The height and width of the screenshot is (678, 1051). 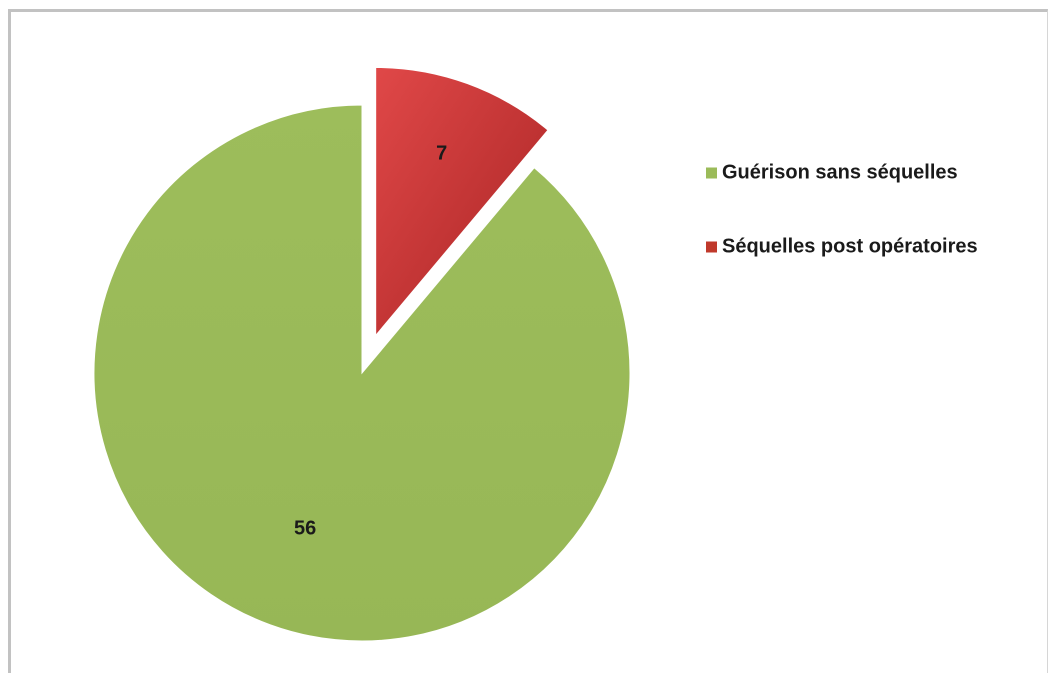 I want to click on data-label-sequelles-post-operatoires: 7, so click(x=441, y=153).